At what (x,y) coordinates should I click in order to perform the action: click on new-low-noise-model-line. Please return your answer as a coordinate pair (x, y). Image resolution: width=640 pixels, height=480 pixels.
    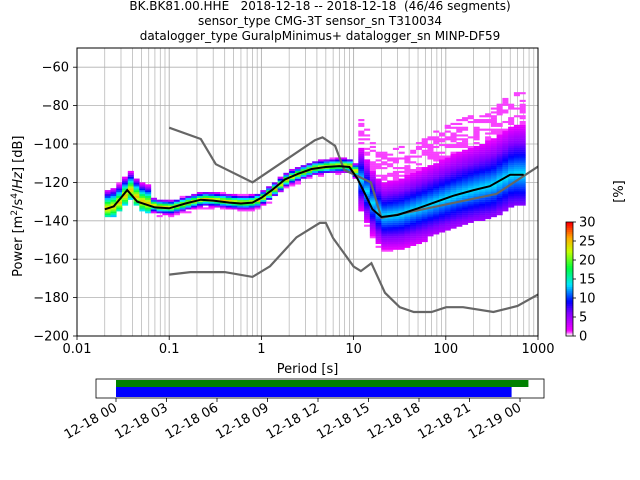
    Looking at the image, I should click on (353, 267).